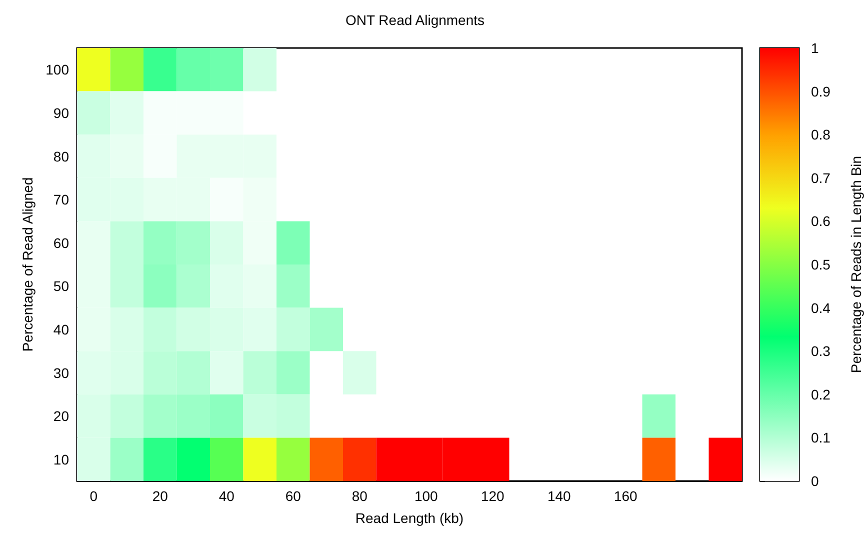 The image size is (864, 544). I want to click on color-bar-title: Percentage of Reads in Length Bin, so click(856, 265).